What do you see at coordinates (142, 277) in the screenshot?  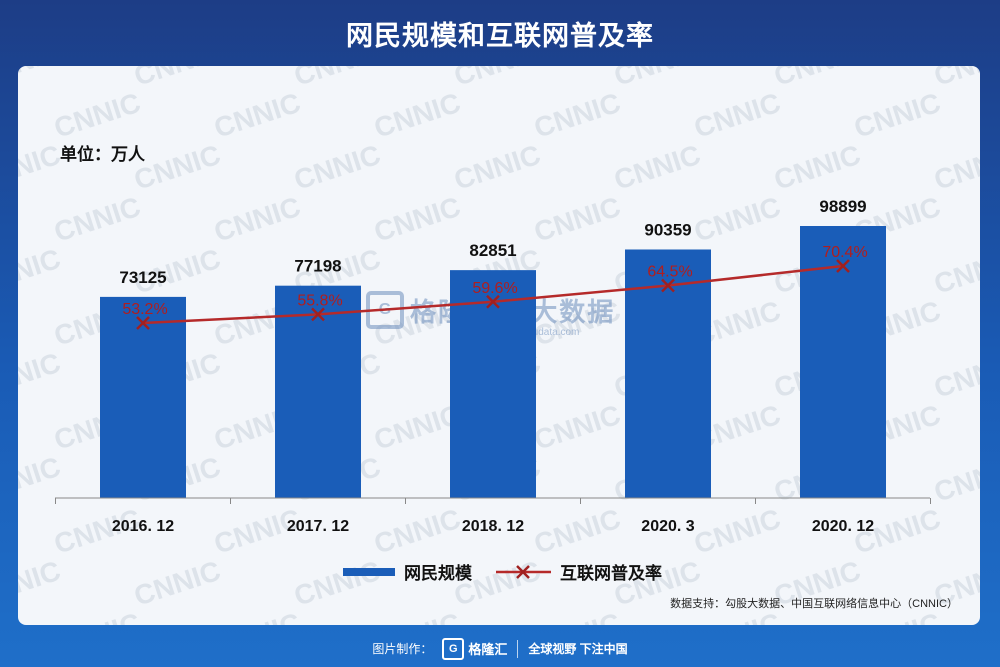 I see `bar-value-label: 73125` at bounding box center [142, 277].